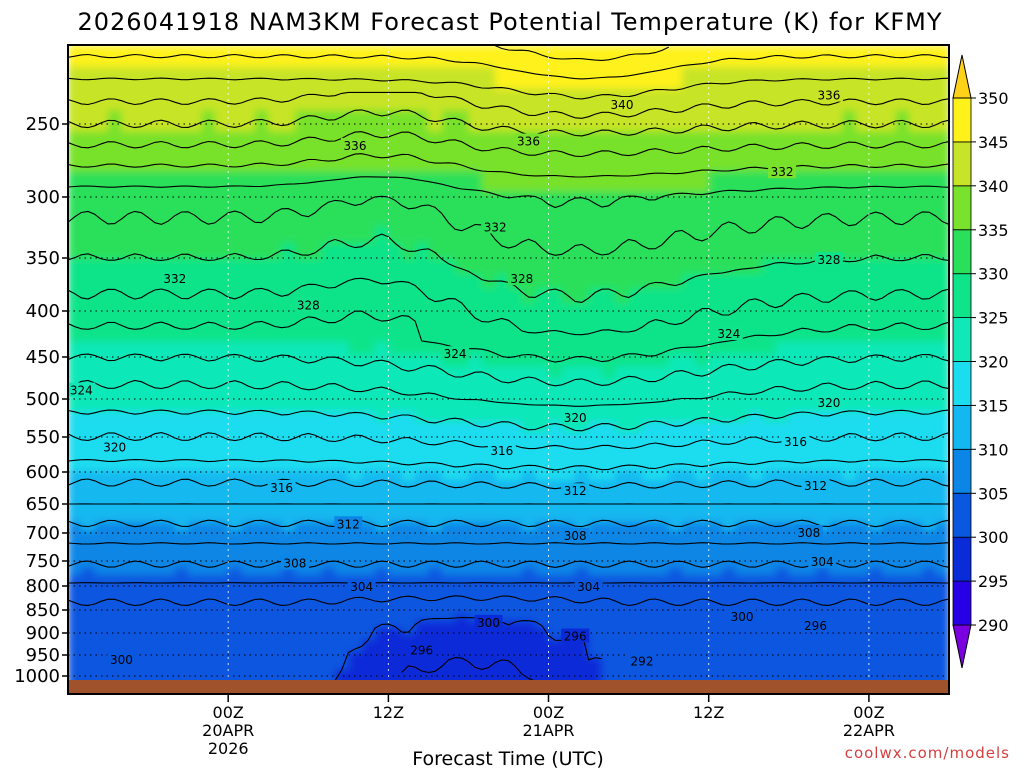 Image resolution: width=1024 pixels, height=768 pixels. I want to click on contour-label-304: 304, so click(588, 587).